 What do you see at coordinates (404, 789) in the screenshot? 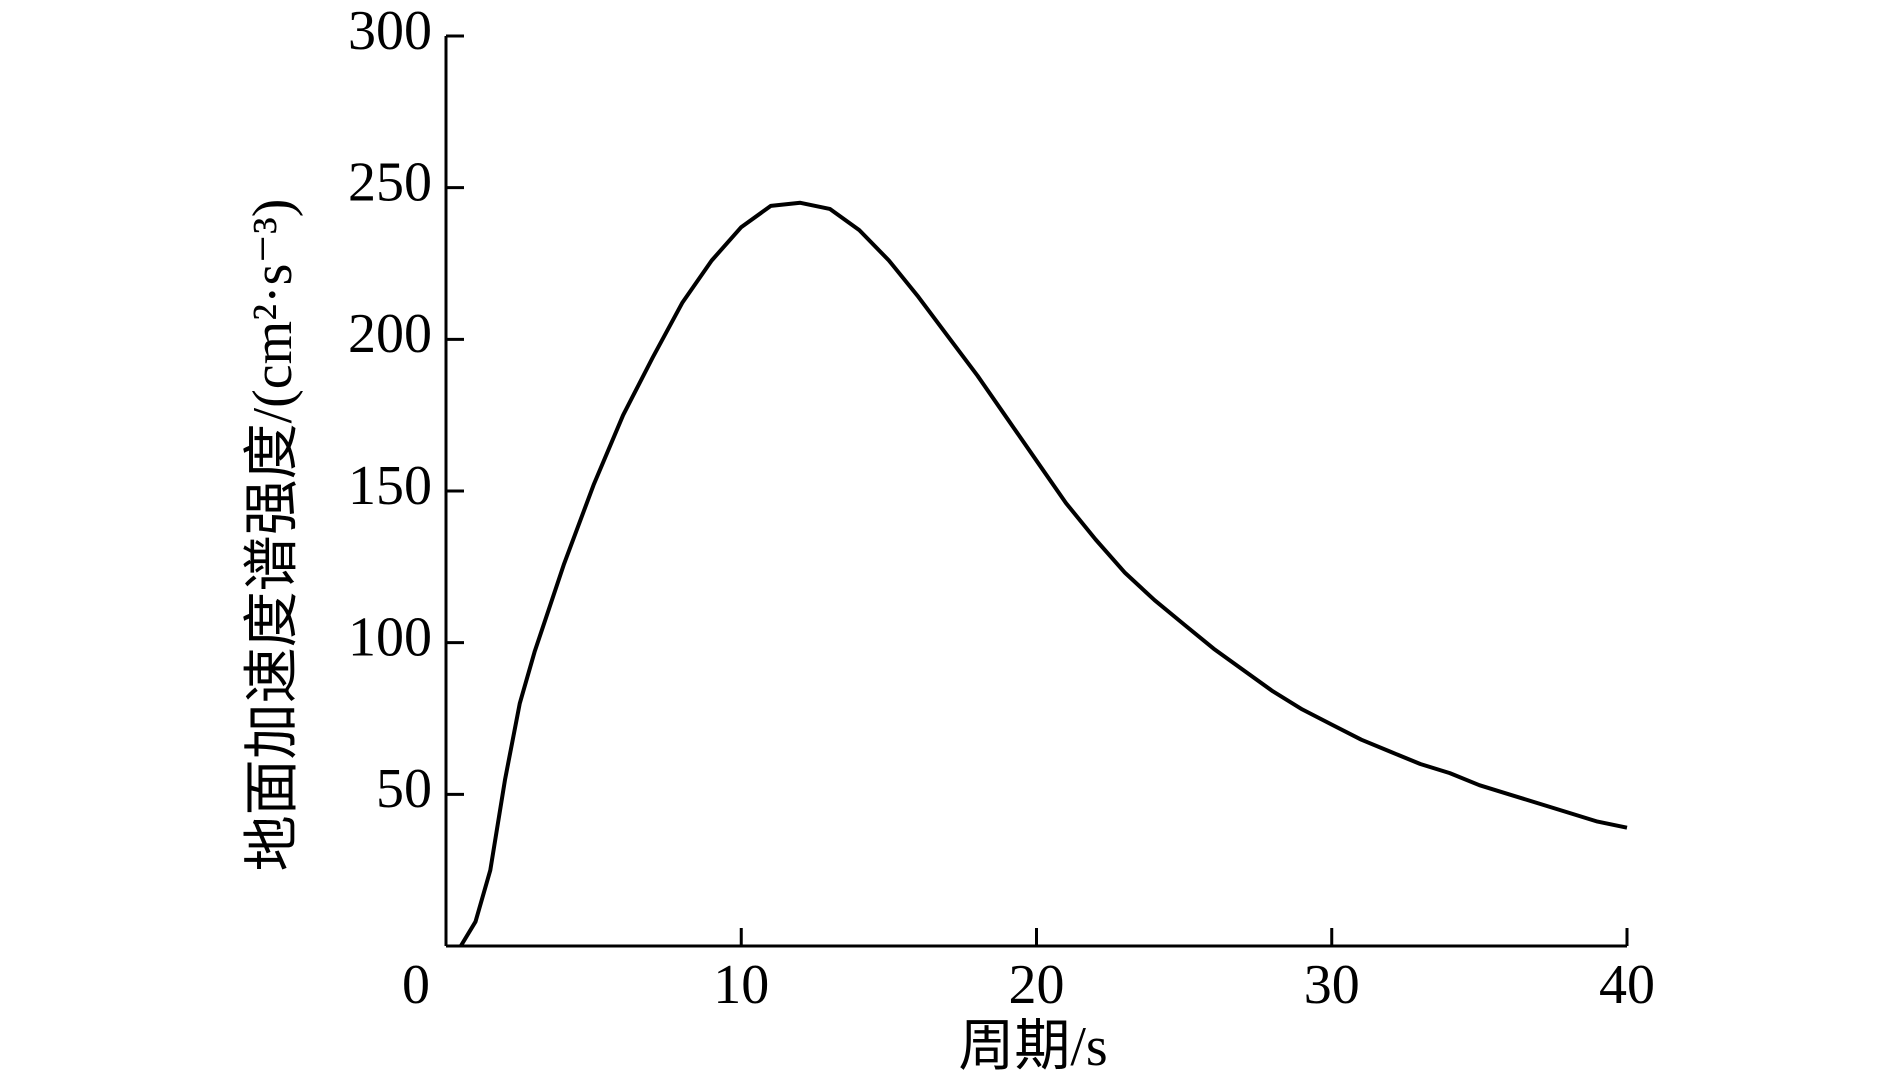
I see `y-tick-label: 50` at bounding box center [404, 789].